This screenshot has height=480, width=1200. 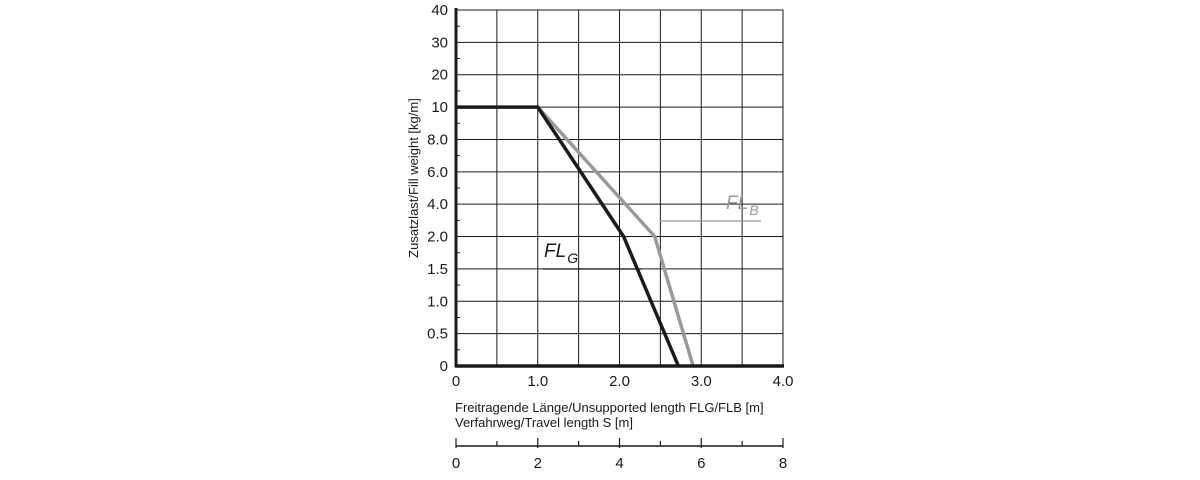 I want to click on secondary-tick-label: 6, so click(x=701, y=463).